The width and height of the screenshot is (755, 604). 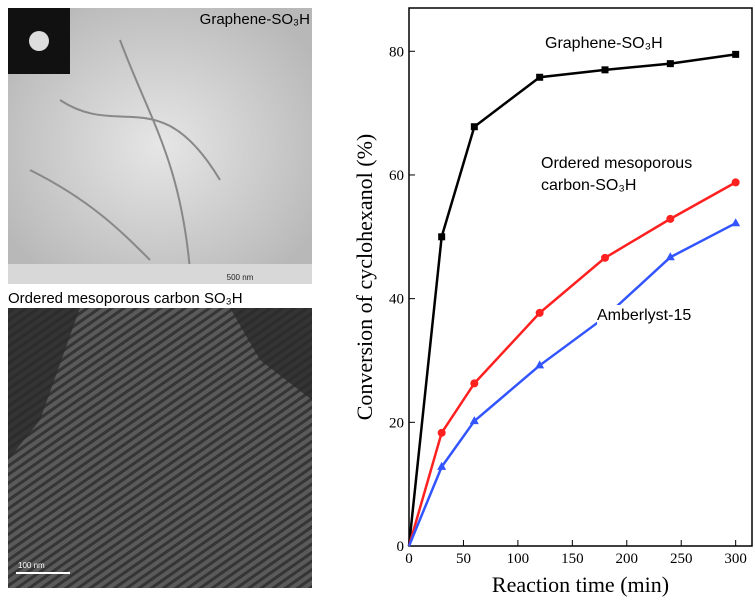 What do you see at coordinates (604, 44) in the screenshot?
I see `series-label: Graphene-SO₃H` at bounding box center [604, 44].